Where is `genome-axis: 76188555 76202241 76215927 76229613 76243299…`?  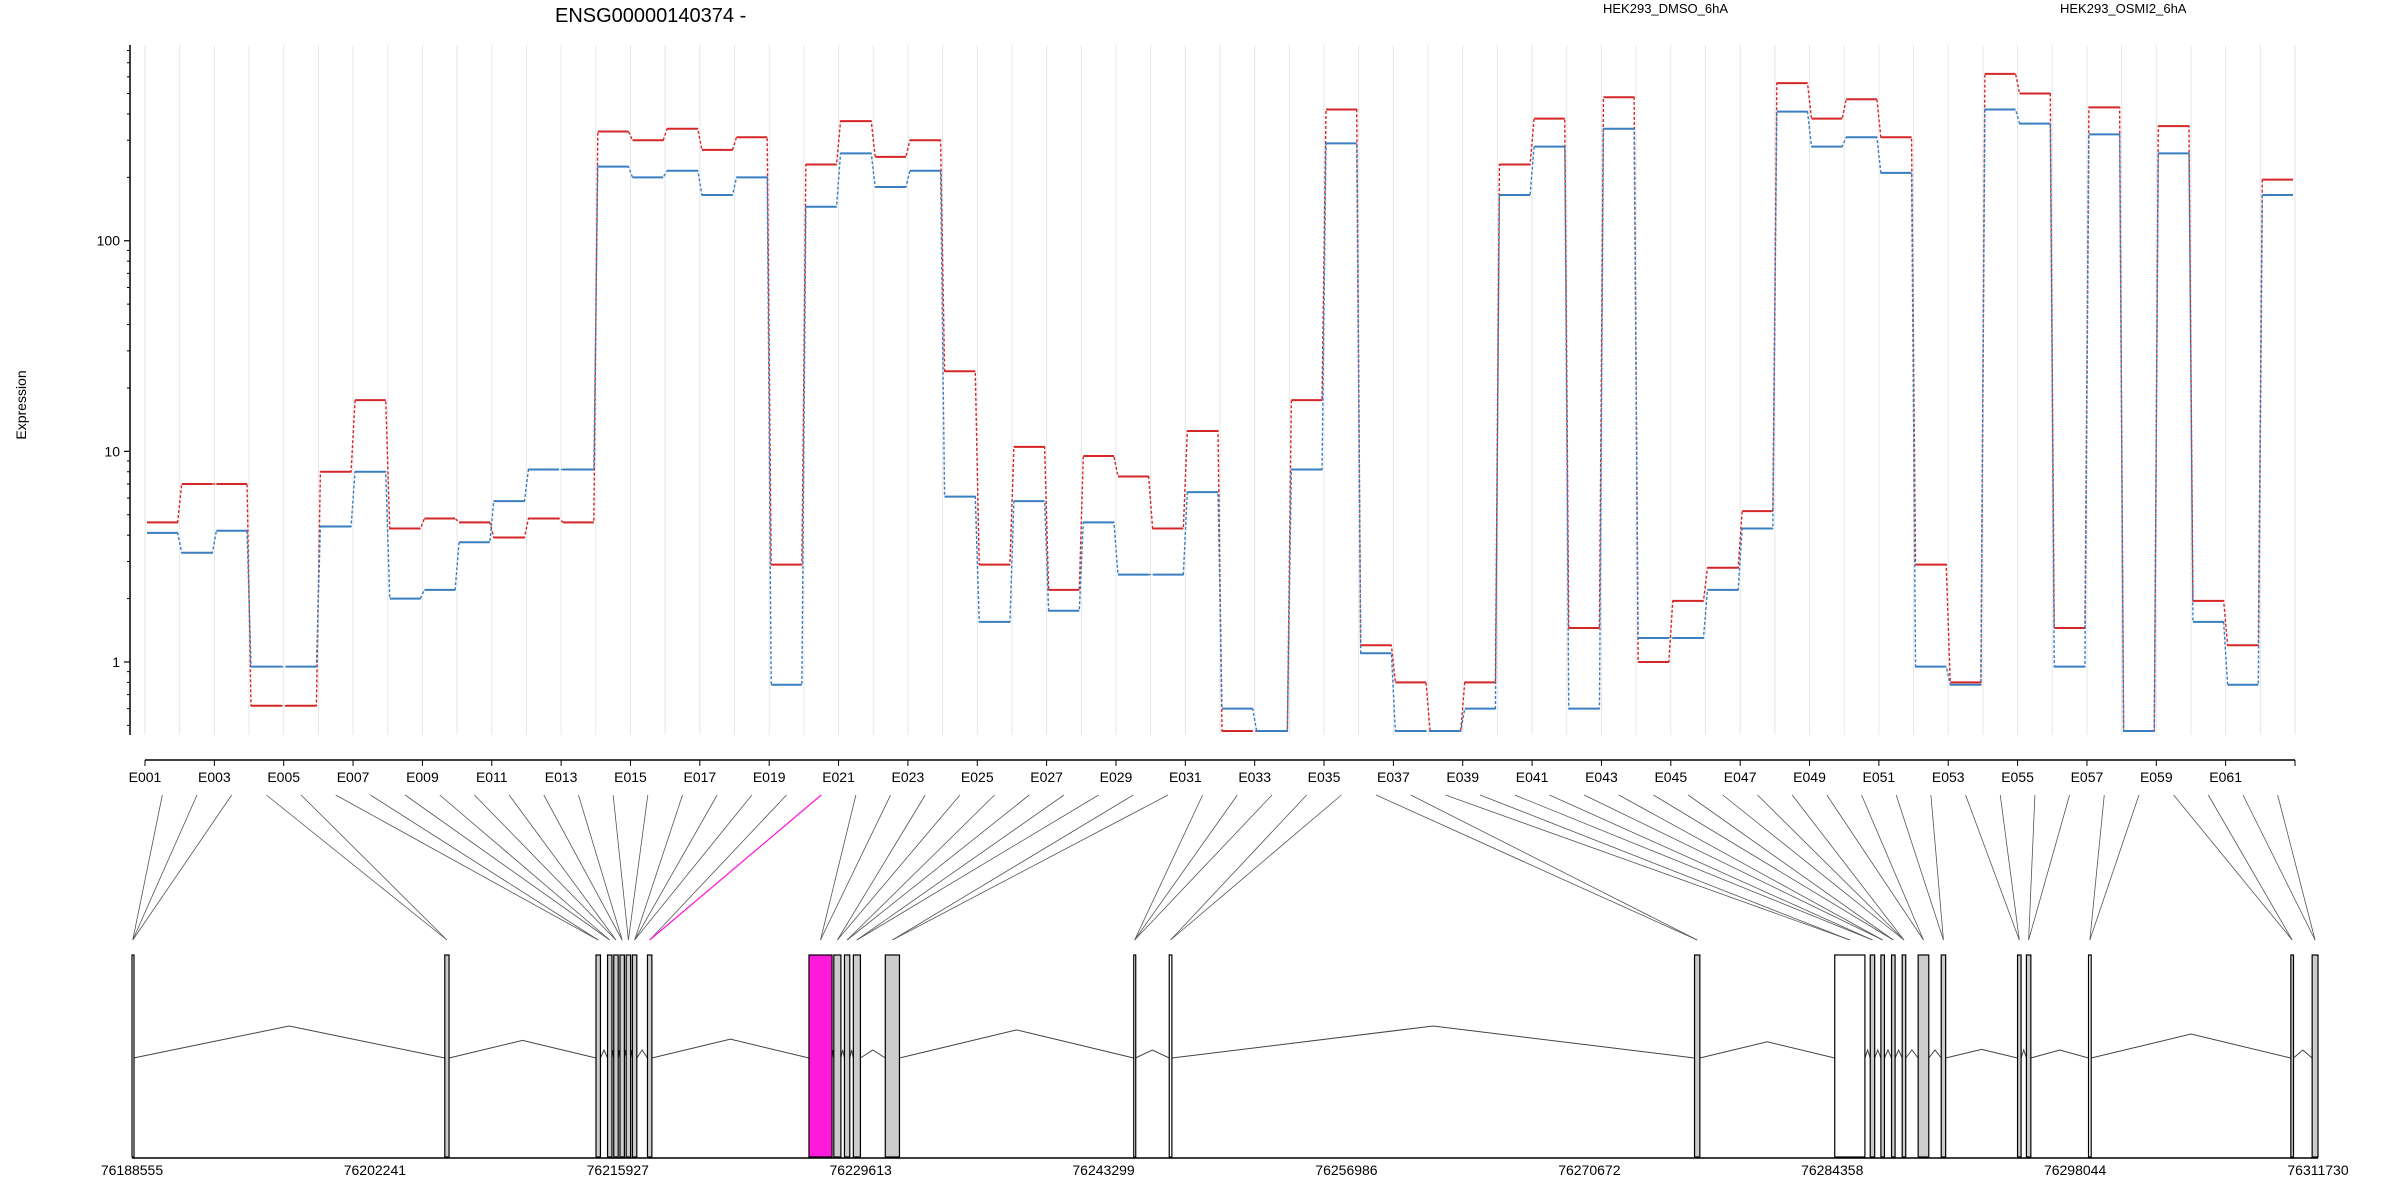
genome-axis: 76188555 76202241 76215927 76229613 76243299… is located at coordinates (1225, 1167).